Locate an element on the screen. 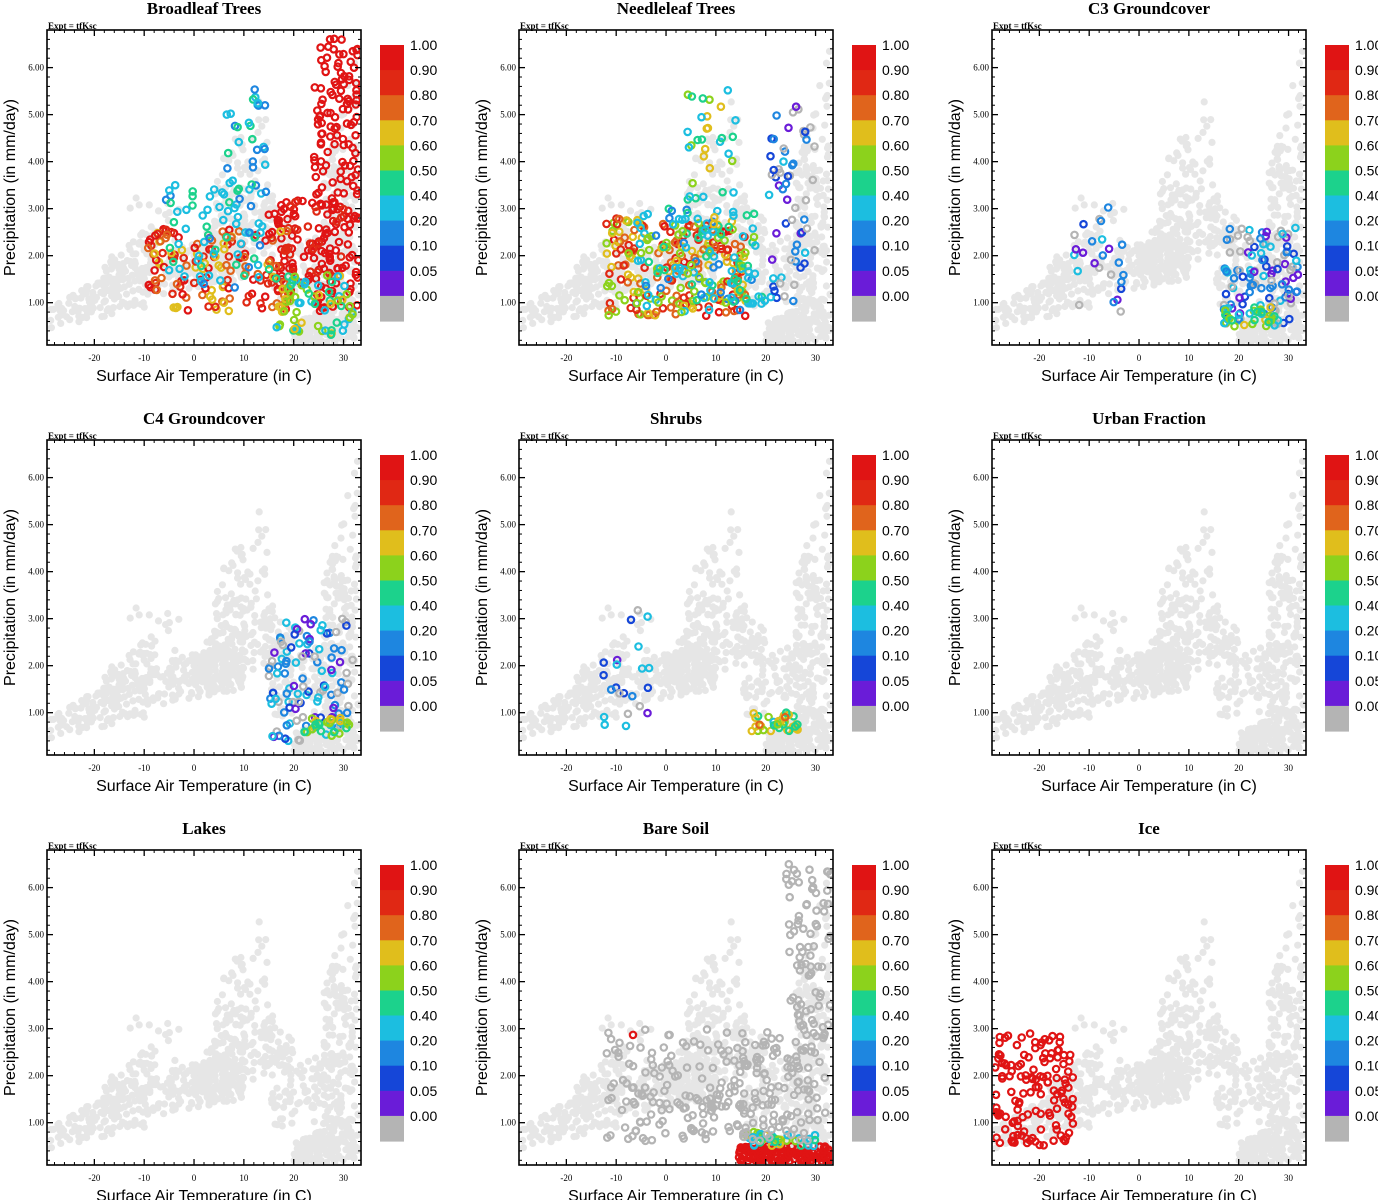  x-tick-label: 10 is located at coordinates (1189, 358).